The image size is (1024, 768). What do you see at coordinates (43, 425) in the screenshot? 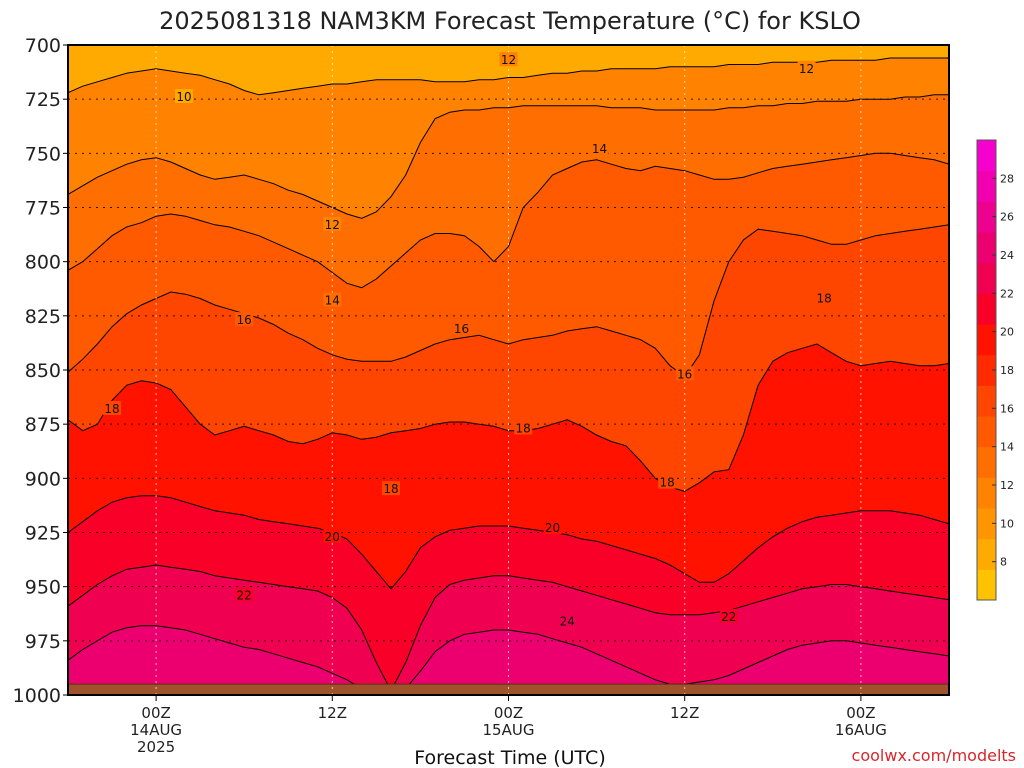
I see `y-tick-label-875: 875` at bounding box center [43, 425].